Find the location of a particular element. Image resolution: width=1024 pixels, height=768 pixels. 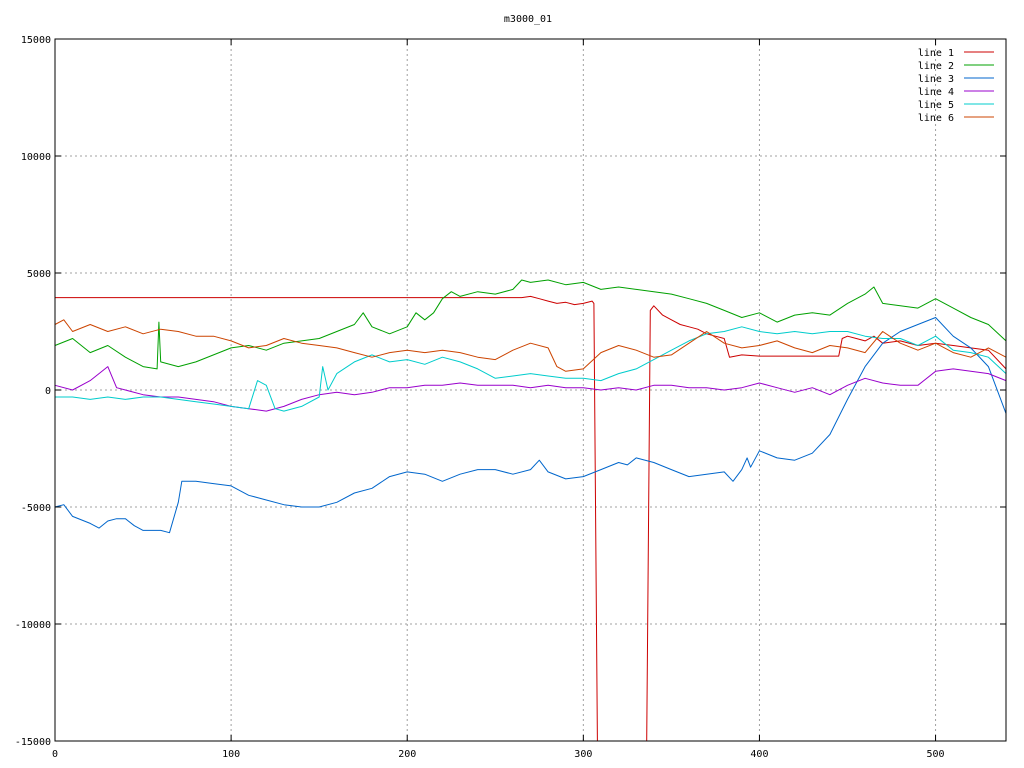

y-tick-label: -10000 is located at coordinates (33, 625).